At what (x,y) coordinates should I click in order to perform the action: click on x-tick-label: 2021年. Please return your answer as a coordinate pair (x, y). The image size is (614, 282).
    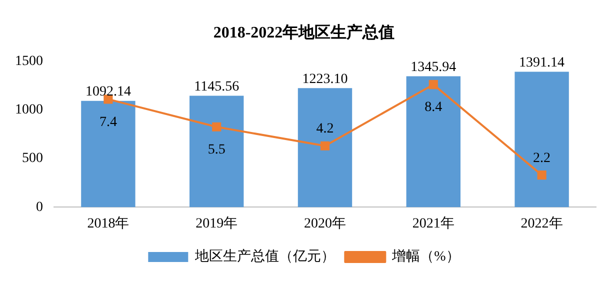
    Looking at the image, I should click on (433, 223).